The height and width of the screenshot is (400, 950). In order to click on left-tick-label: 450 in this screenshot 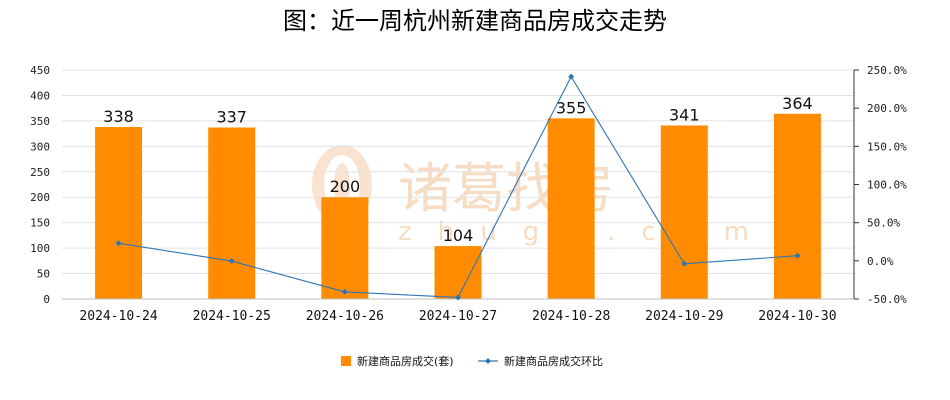, I will do `click(40, 70)`.